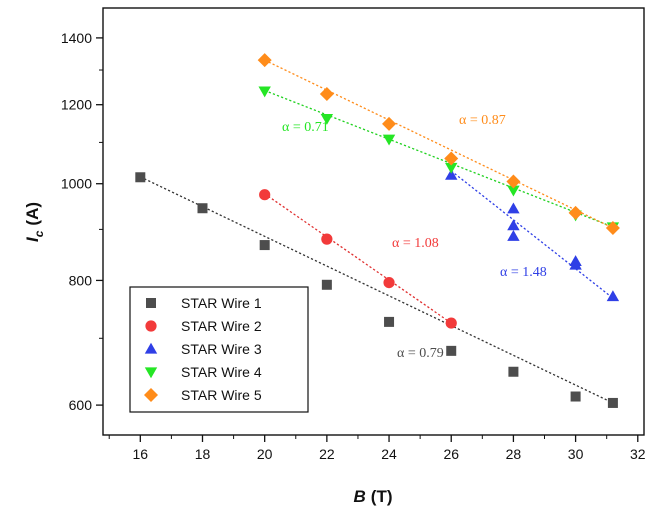 Image resolution: width=659 pixels, height=517 pixels. Describe the element at coordinates (523, 272) in the screenshot. I see `alpha-label-wire-3: α = 1.48` at that location.